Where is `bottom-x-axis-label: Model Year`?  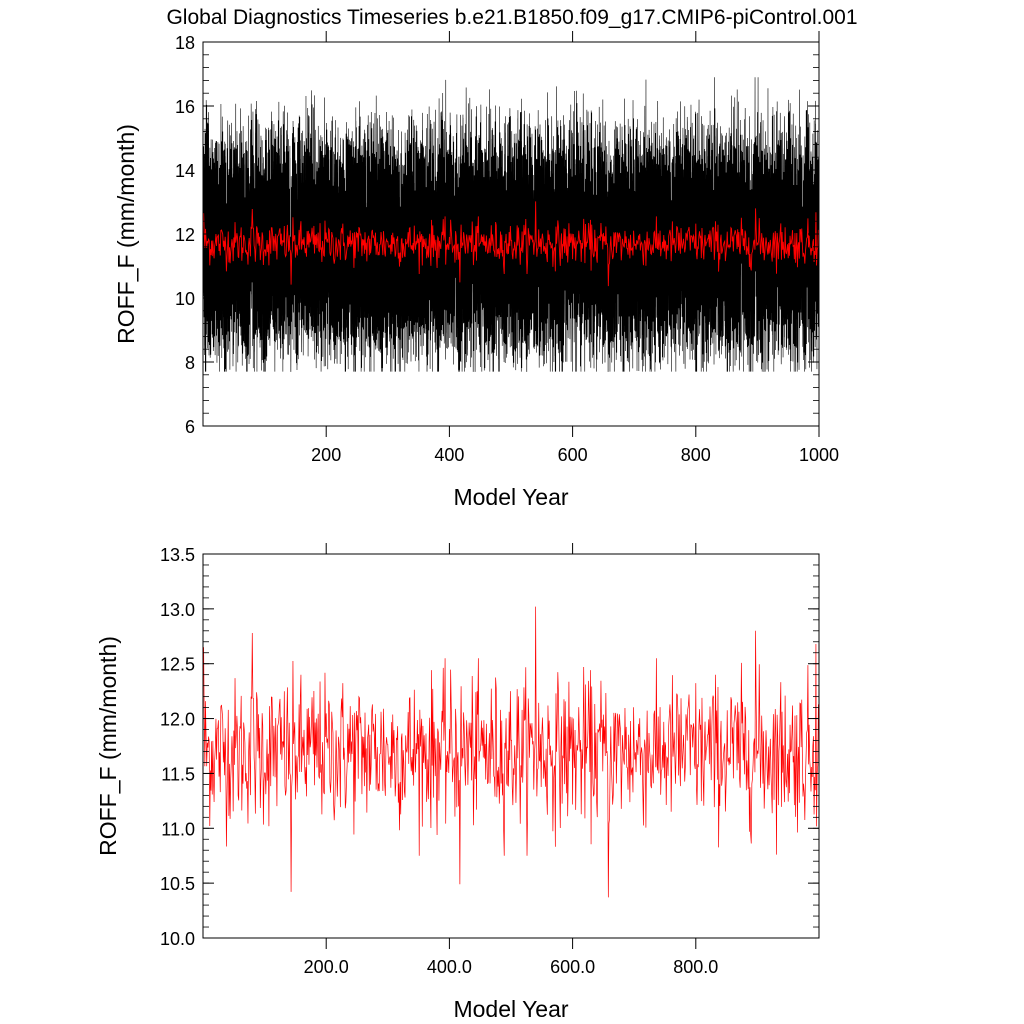 bottom-x-axis-label: Model Year is located at coordinates (510, 1009).